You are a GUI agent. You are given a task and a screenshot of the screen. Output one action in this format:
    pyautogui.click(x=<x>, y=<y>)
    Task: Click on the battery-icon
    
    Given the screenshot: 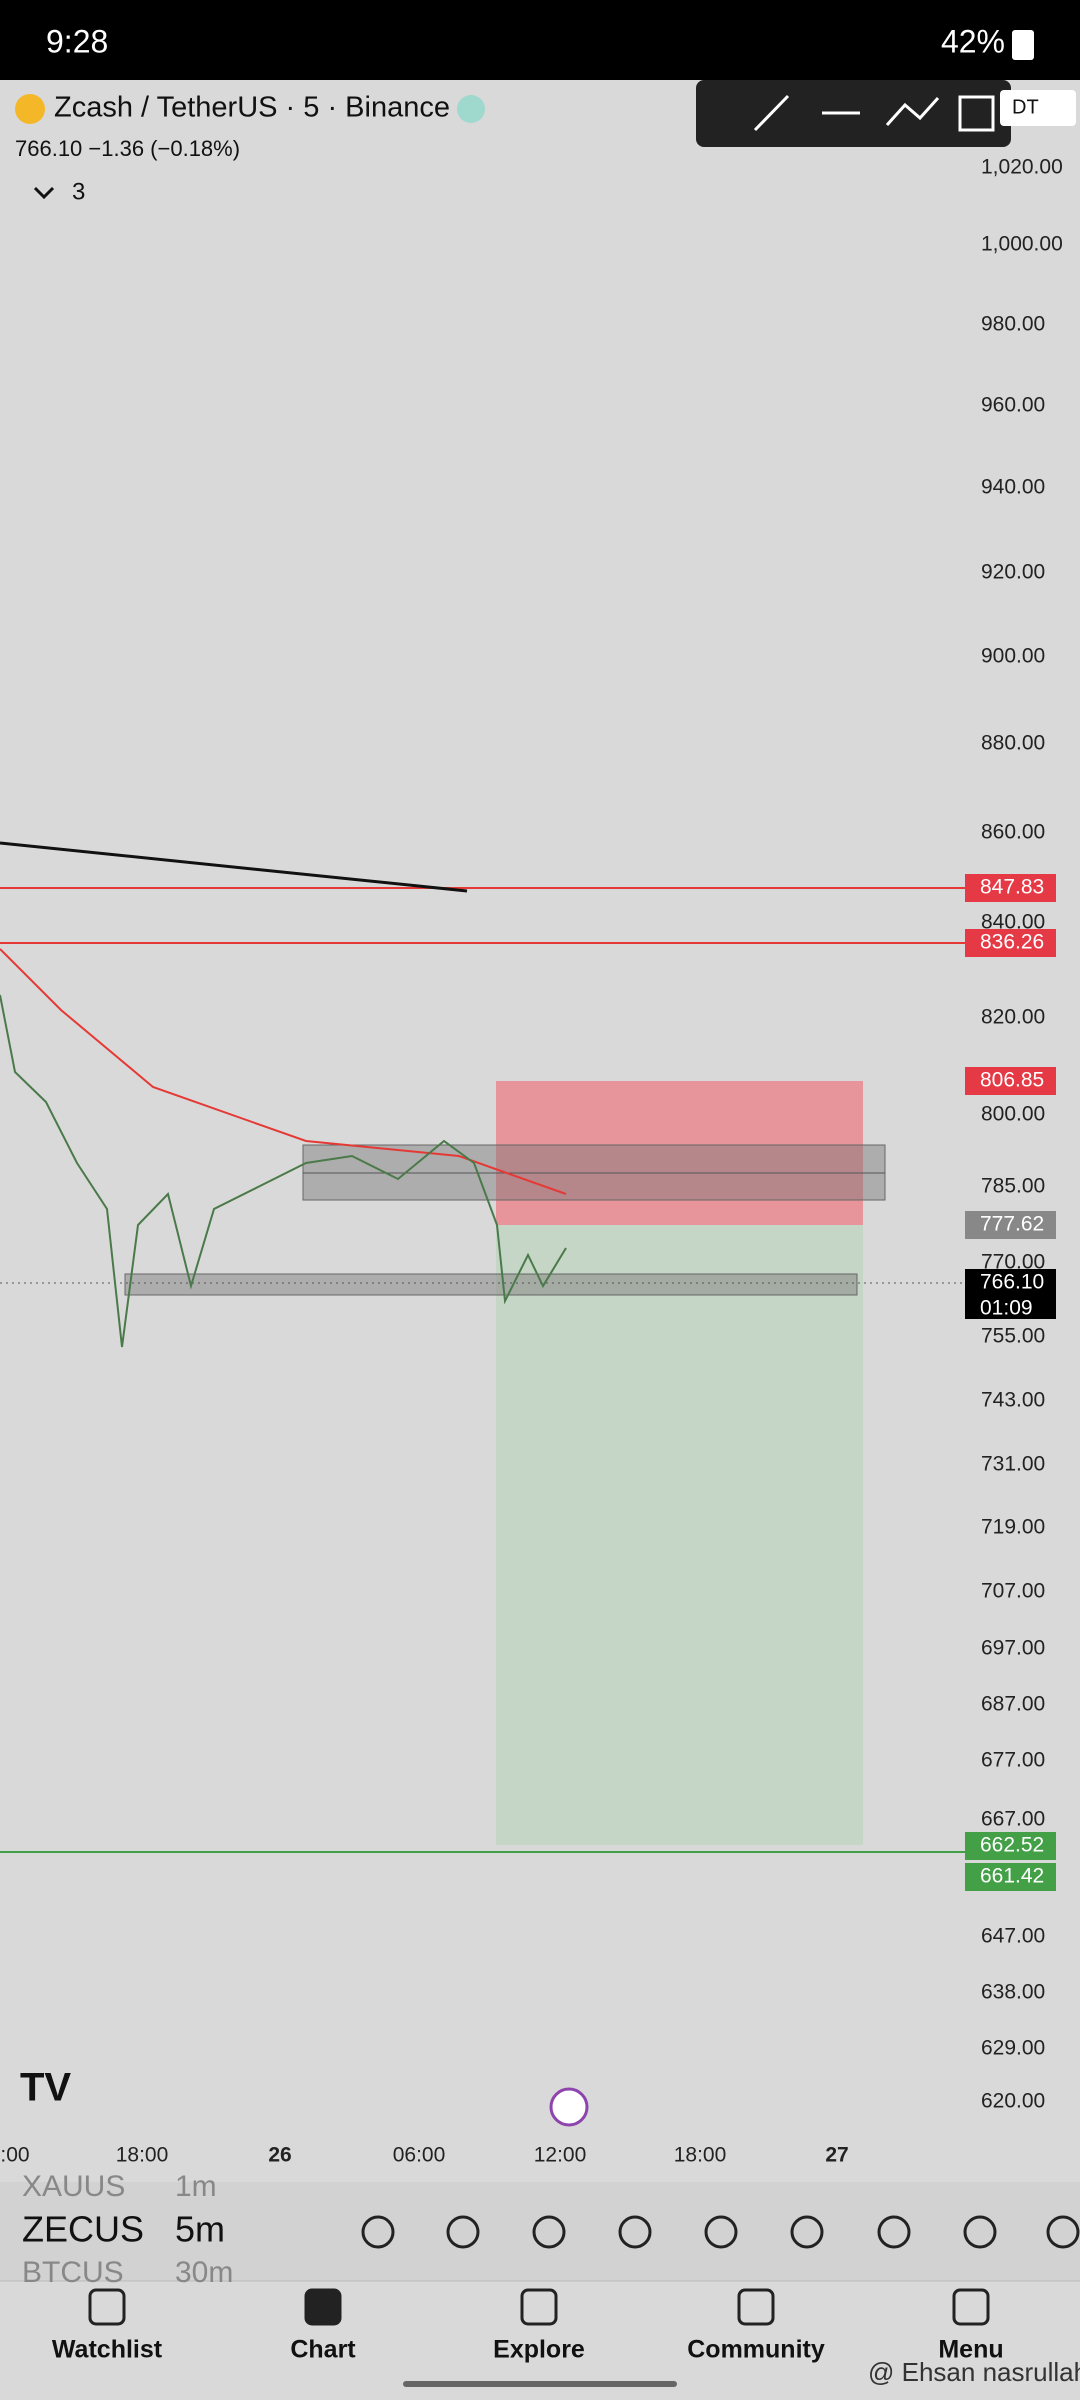 What is the action you would take?
    pyautogui.click(x=1023, y=45)
    